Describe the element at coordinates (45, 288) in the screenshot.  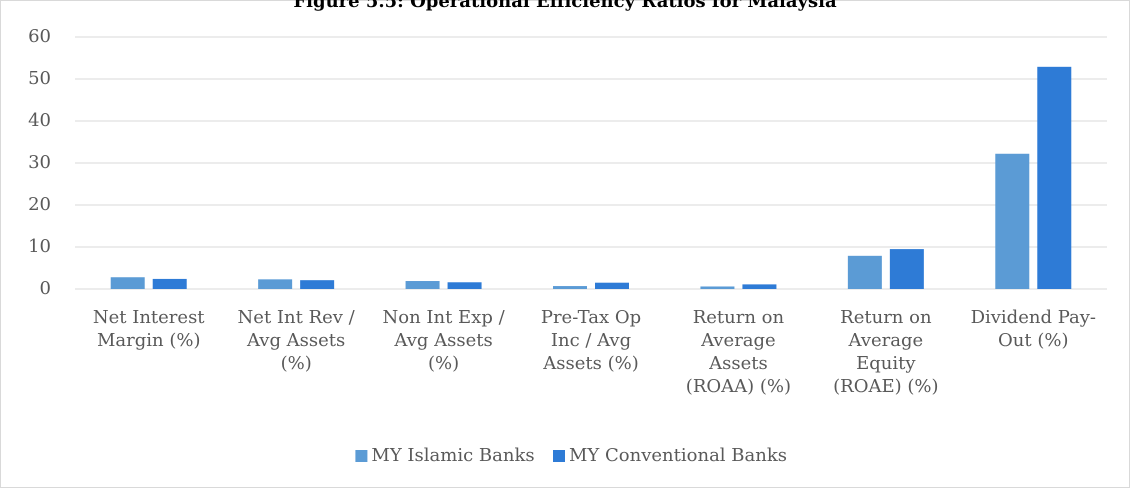
I see `y-tick-label: 0` at that location.